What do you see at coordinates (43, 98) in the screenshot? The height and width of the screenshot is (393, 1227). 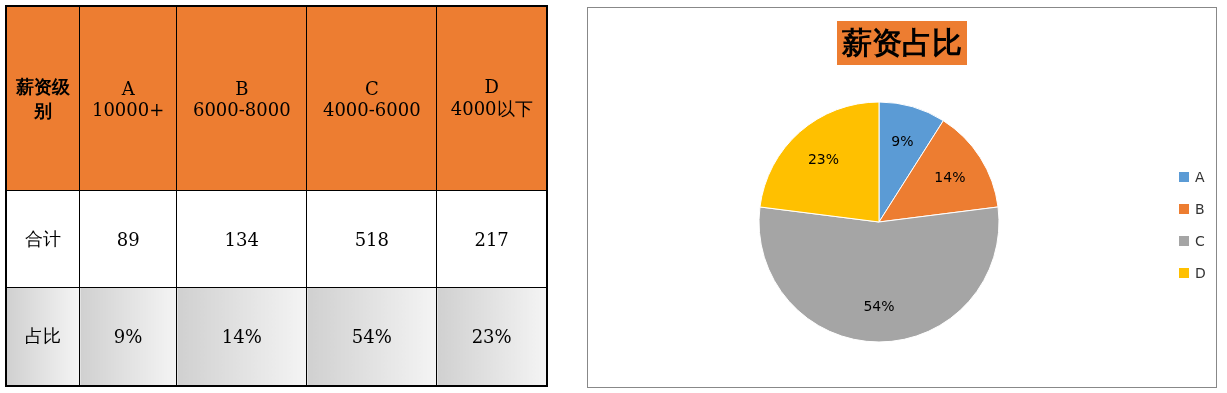 I see `text: 薪资级别` at bounding box center [43, 98].